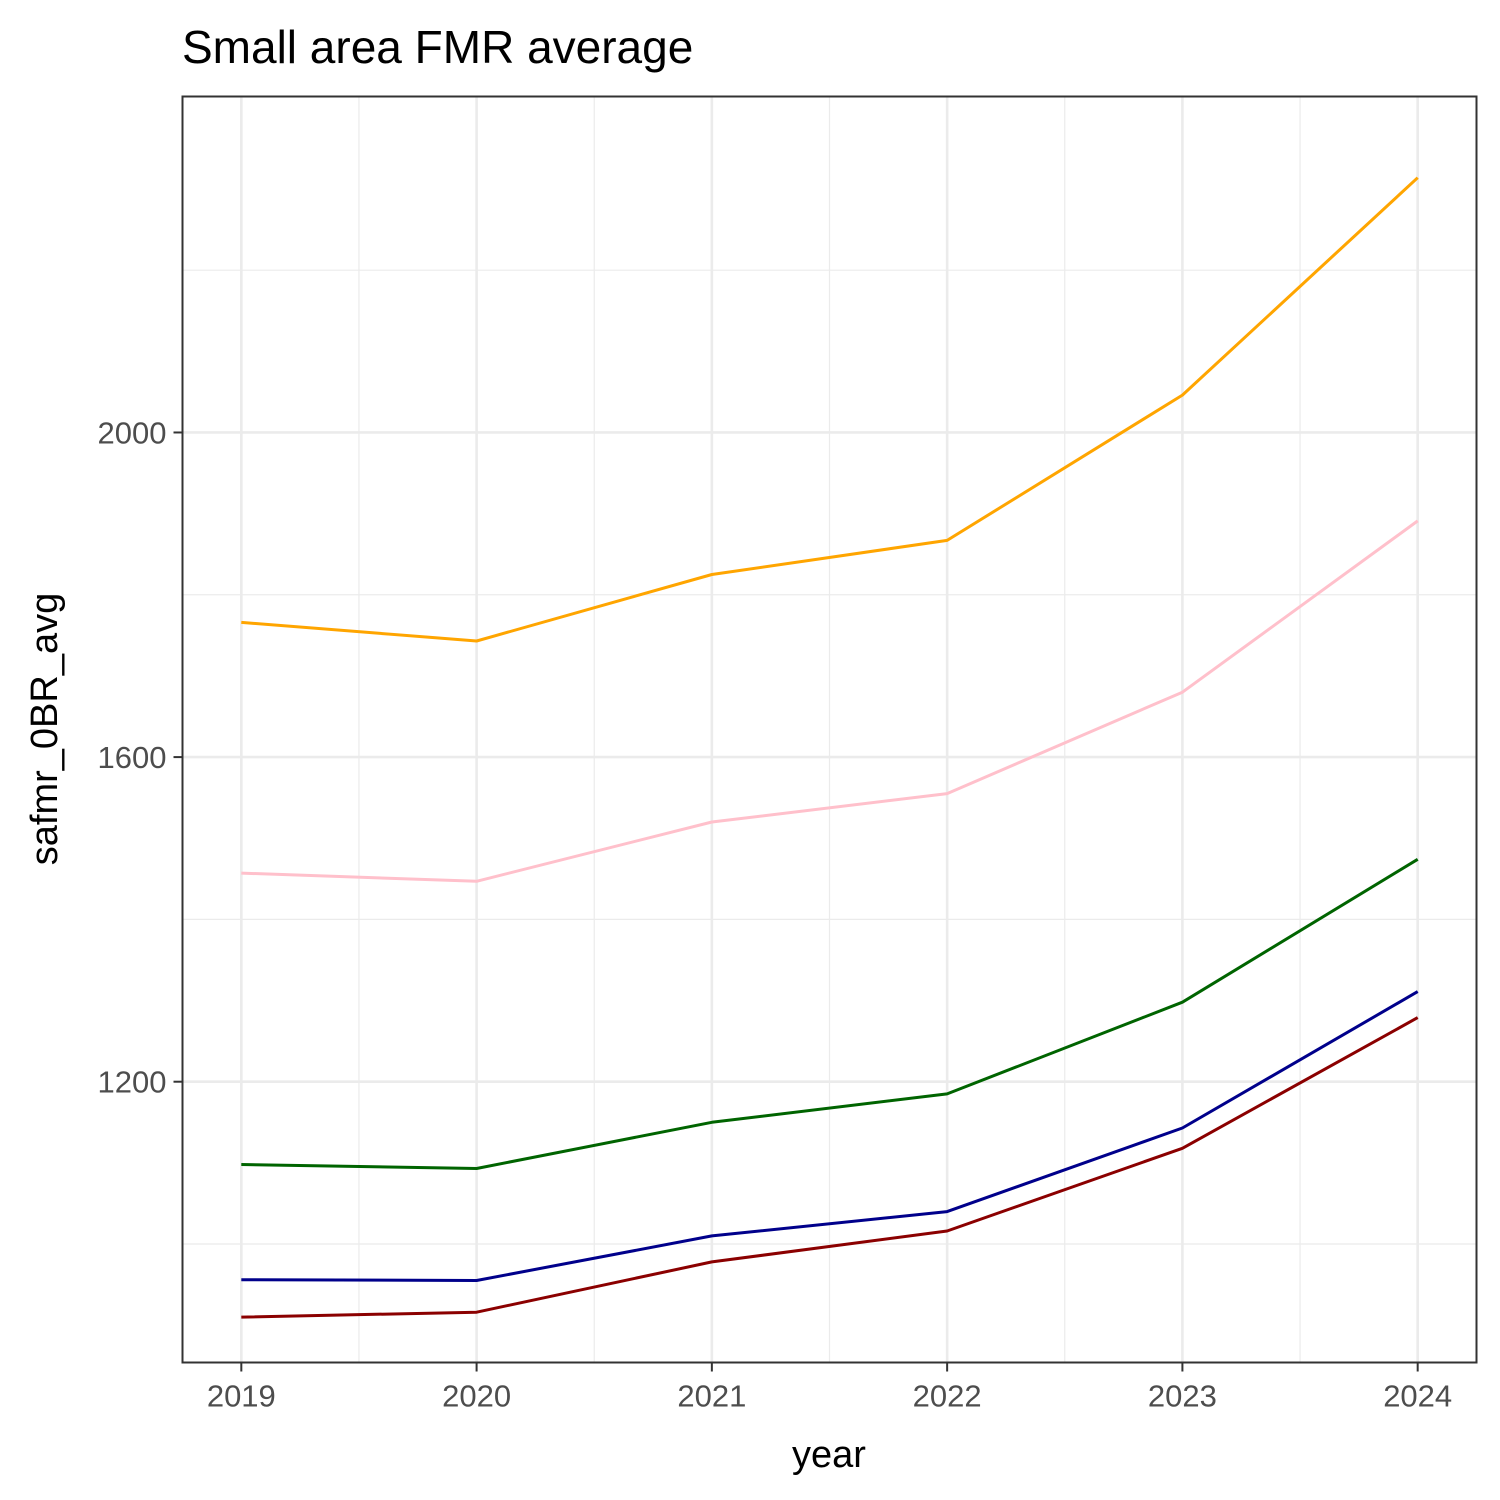 This screenshot has height=1500, width=1500. I want to click on x-tick-label: 2021, so click(711, 1396).